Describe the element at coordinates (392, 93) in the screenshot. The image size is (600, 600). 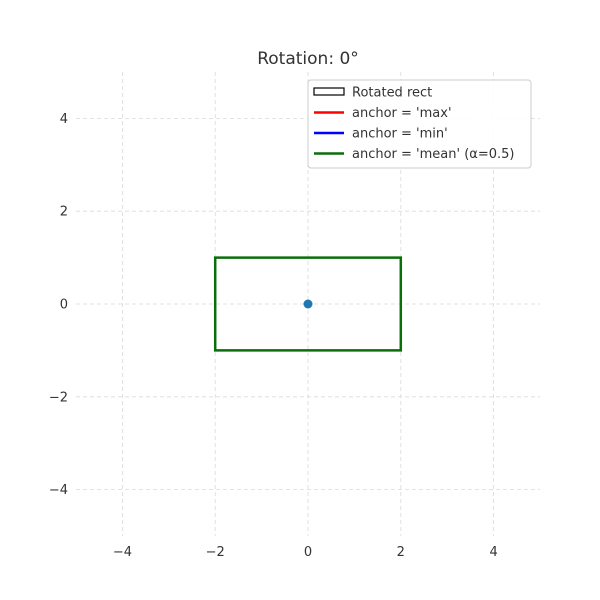
I see `legend-entry-label: Rotated rect` at that location.